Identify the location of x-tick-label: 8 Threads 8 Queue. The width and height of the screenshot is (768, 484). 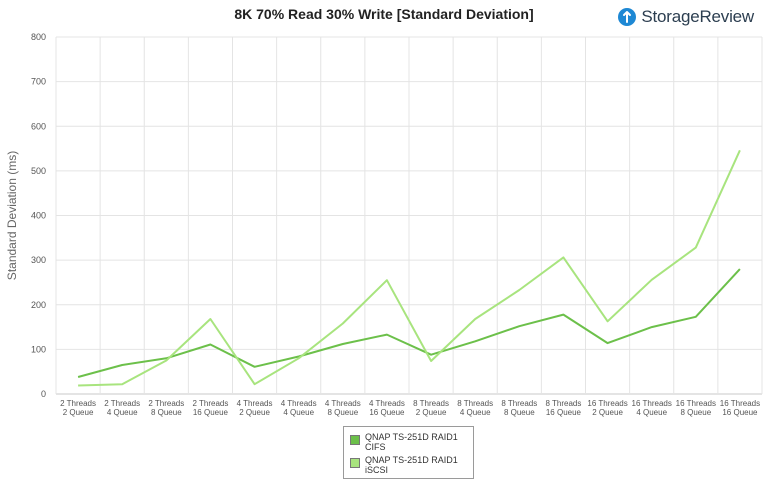
(519, 408).